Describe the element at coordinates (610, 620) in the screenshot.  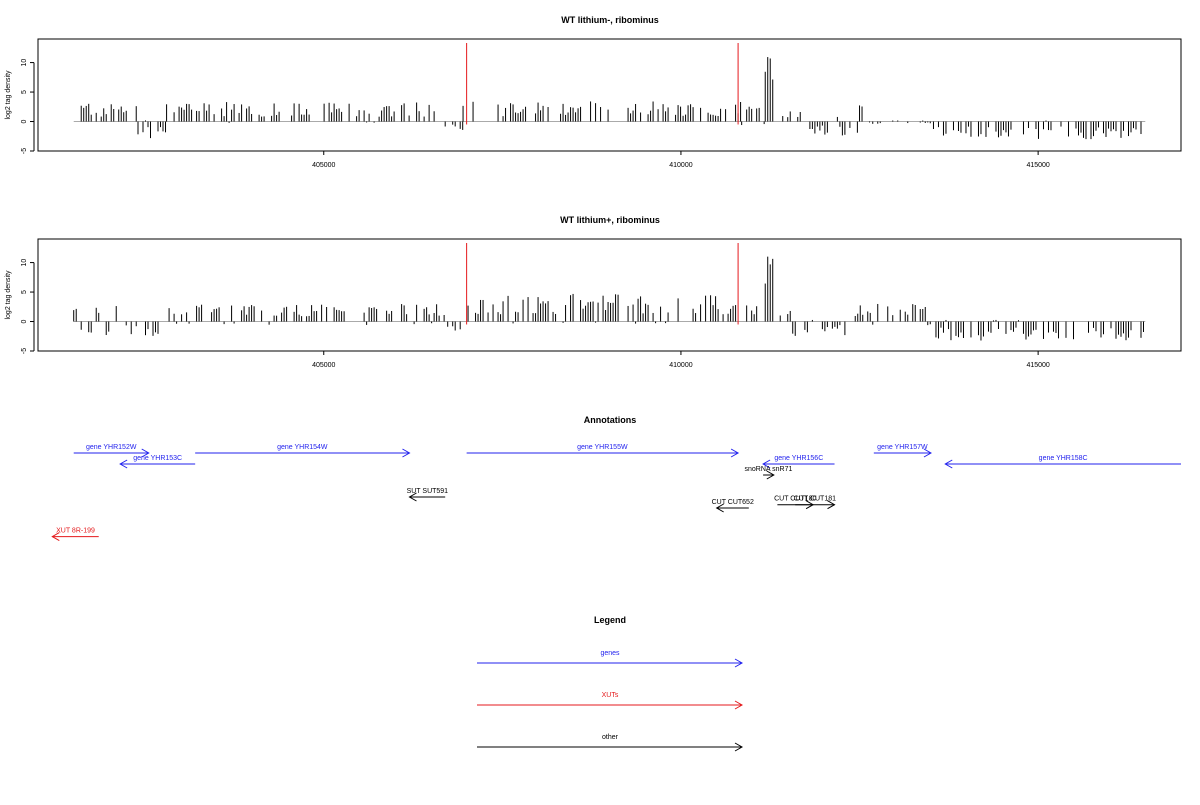
I see `legend-title: Legend` at that location.